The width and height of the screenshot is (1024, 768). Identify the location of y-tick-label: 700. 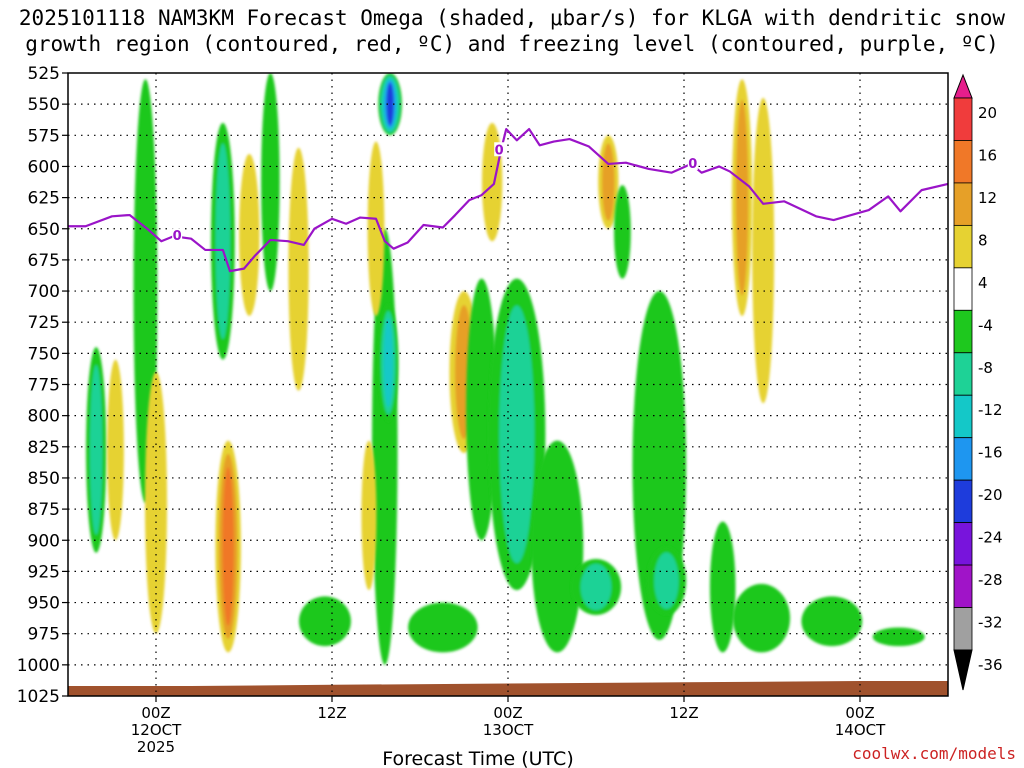
(44, 292).